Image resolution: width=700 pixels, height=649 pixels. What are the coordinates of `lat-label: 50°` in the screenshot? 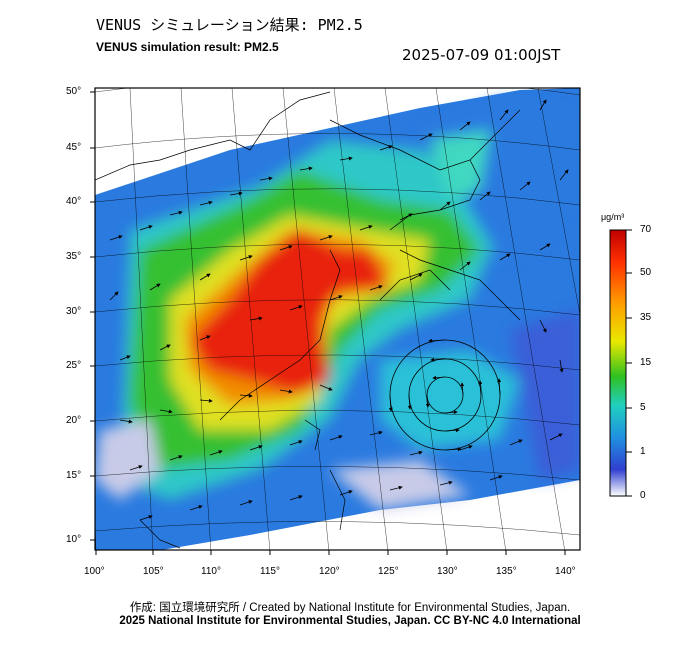 It's located at (74, 91).